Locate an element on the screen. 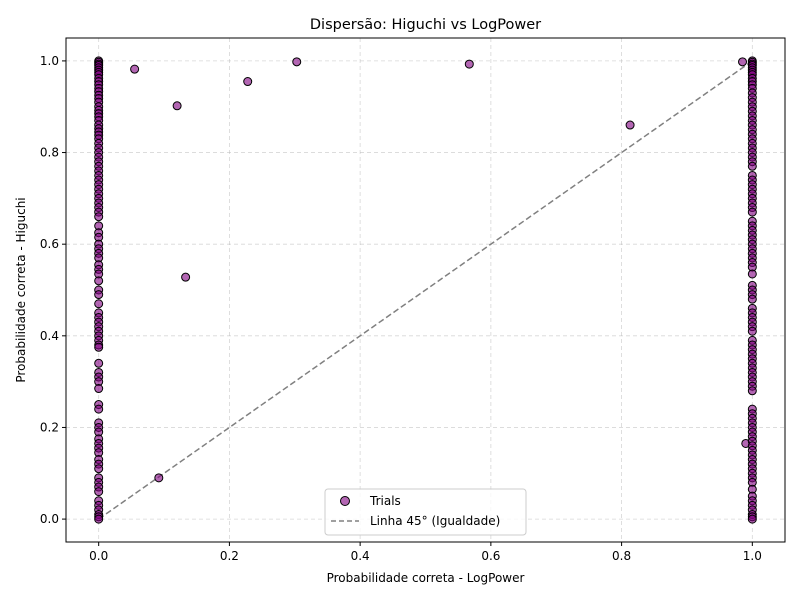 This screenshot has height=600, width=800. x-axis-label: Probabilidade correta - LogPower is located at coordinates (426, 578).